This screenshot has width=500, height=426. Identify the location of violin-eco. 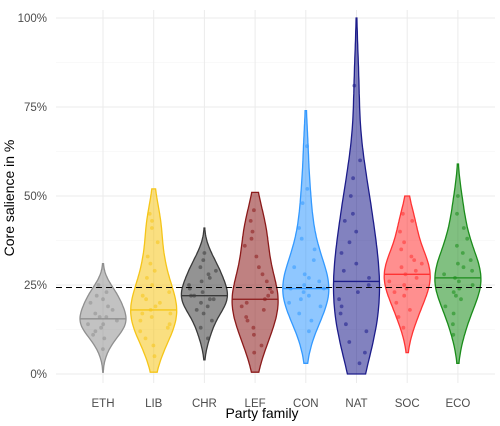
(458, 263).